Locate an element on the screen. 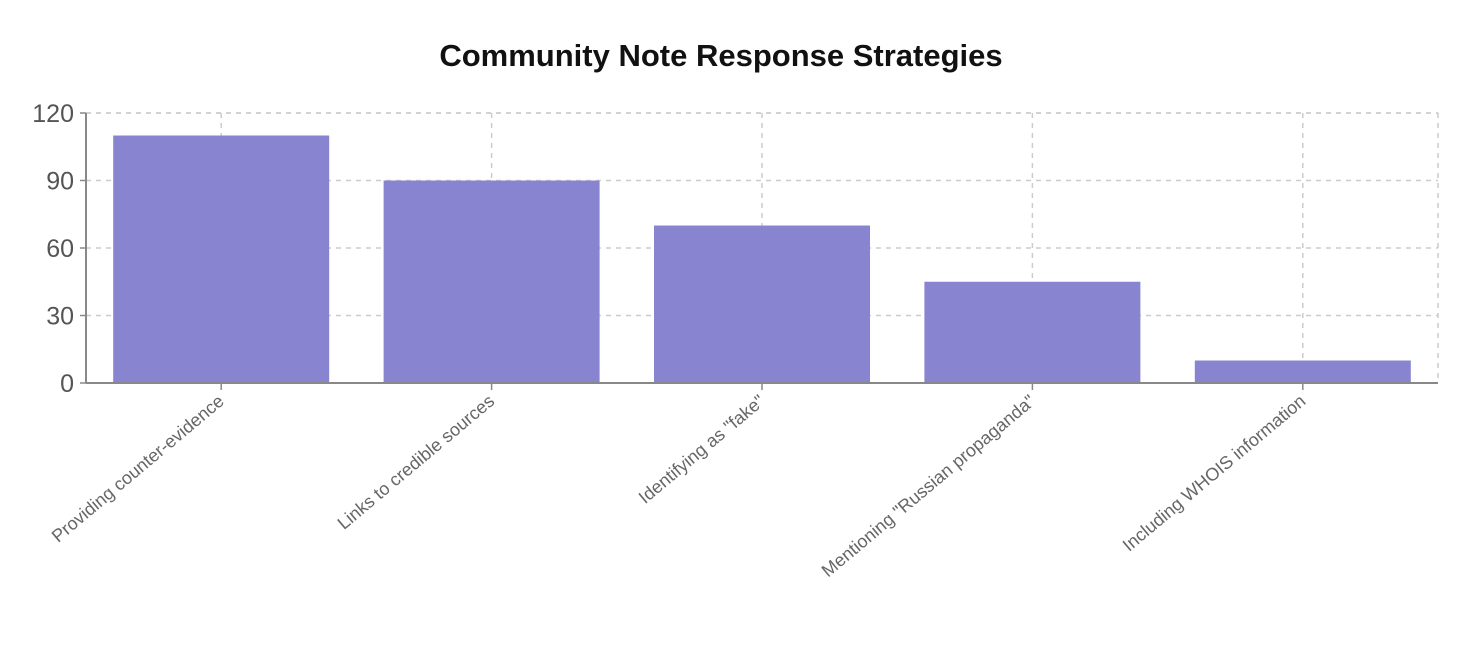  y-tick-label: 0 is located at coordinates (67, 384).